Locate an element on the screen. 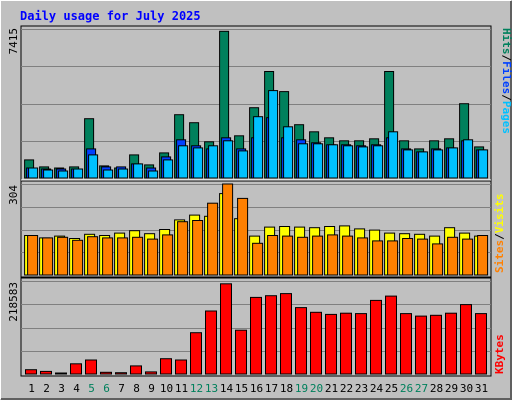 This screenshot has width=512, height=400. day-label-6: 6 is located at coordinates (106, 388).